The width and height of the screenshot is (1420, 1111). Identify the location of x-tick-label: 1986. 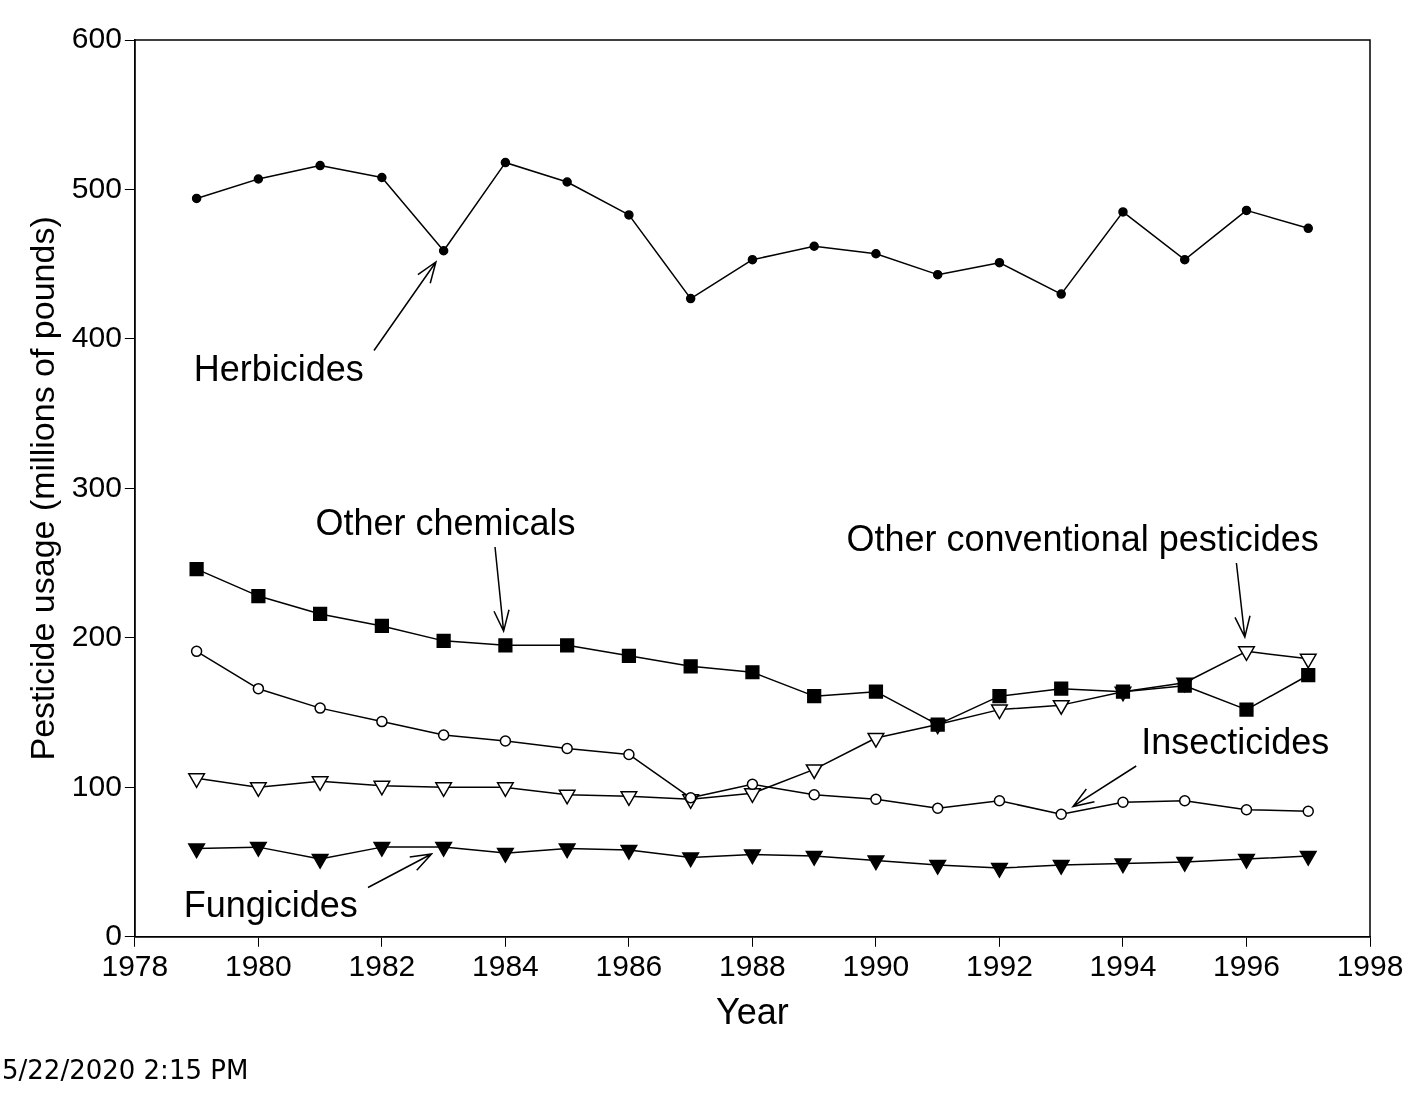
(629, 966).